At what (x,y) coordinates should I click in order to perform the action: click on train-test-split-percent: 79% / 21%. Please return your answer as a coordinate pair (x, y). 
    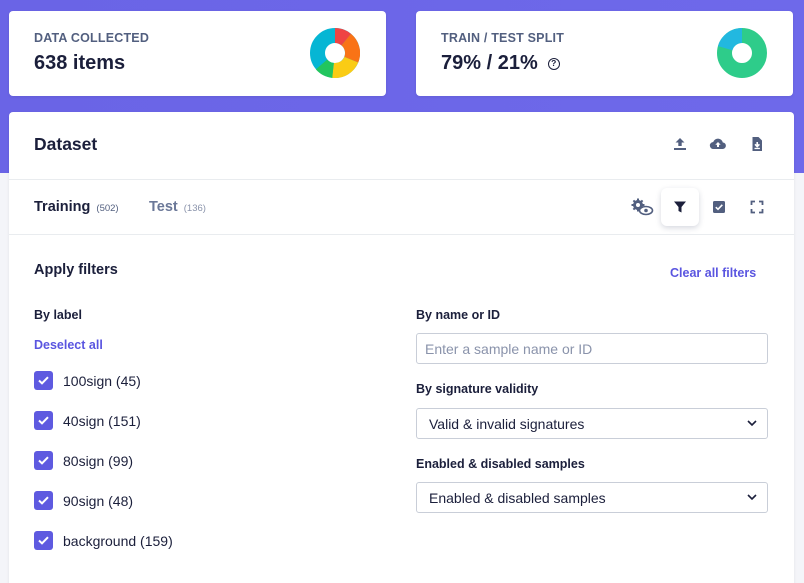
    Looking at the image, I should click on (489, 63).